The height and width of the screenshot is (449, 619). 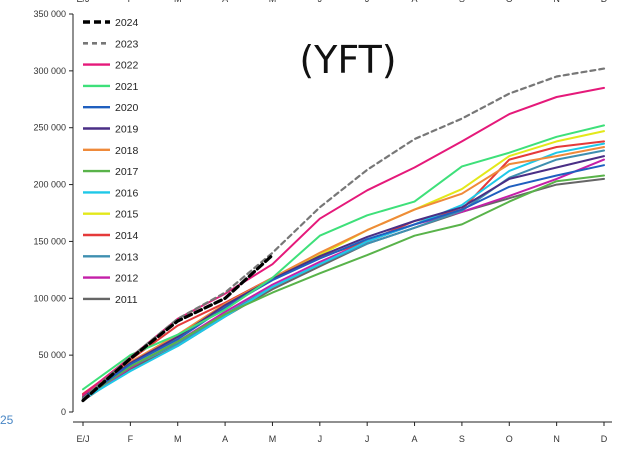 I want to click on y-tick-label: 250 000, so click(x=49, y=128).